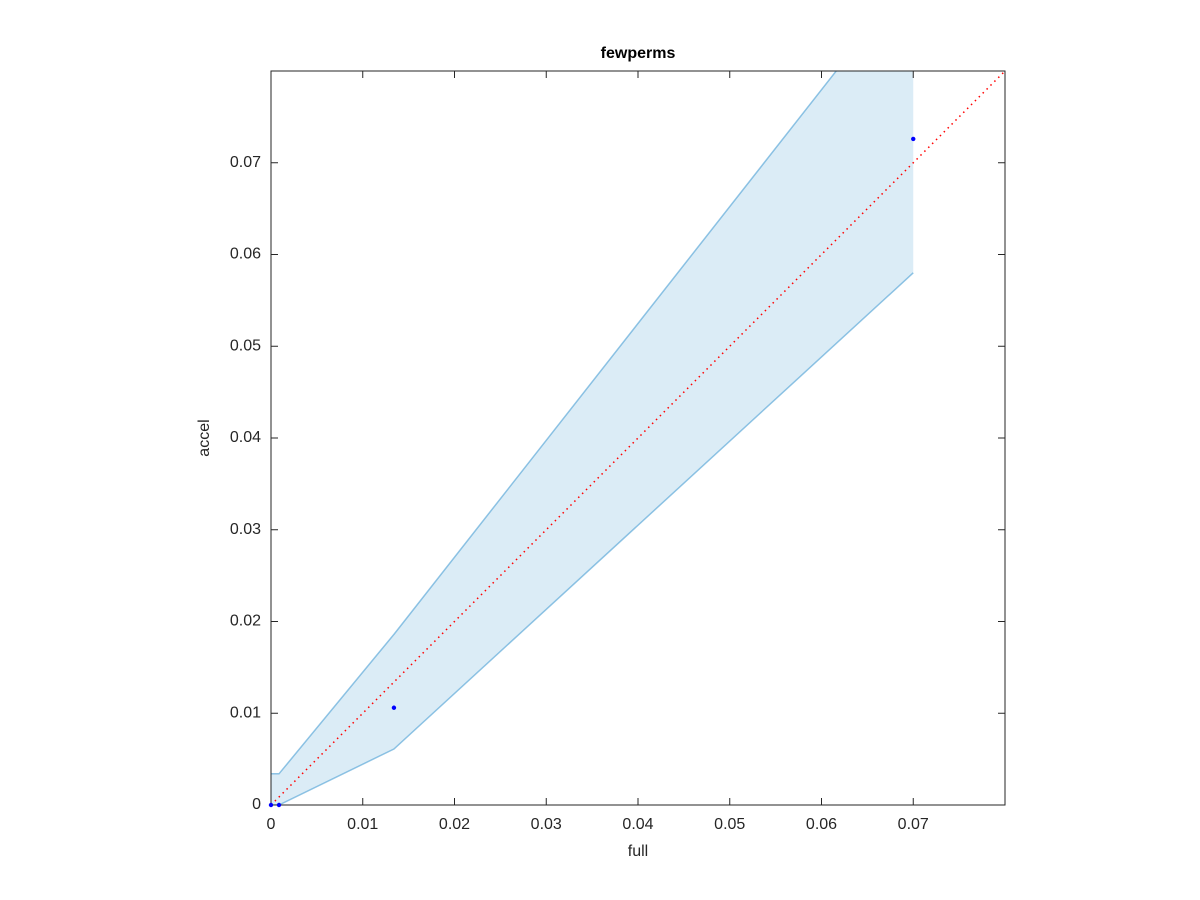 This screenshot has height=900, width=1200. Describe the element at coordinates (245, 162) in the screenshot. I see `y-tick-label: 0.07` at that location.